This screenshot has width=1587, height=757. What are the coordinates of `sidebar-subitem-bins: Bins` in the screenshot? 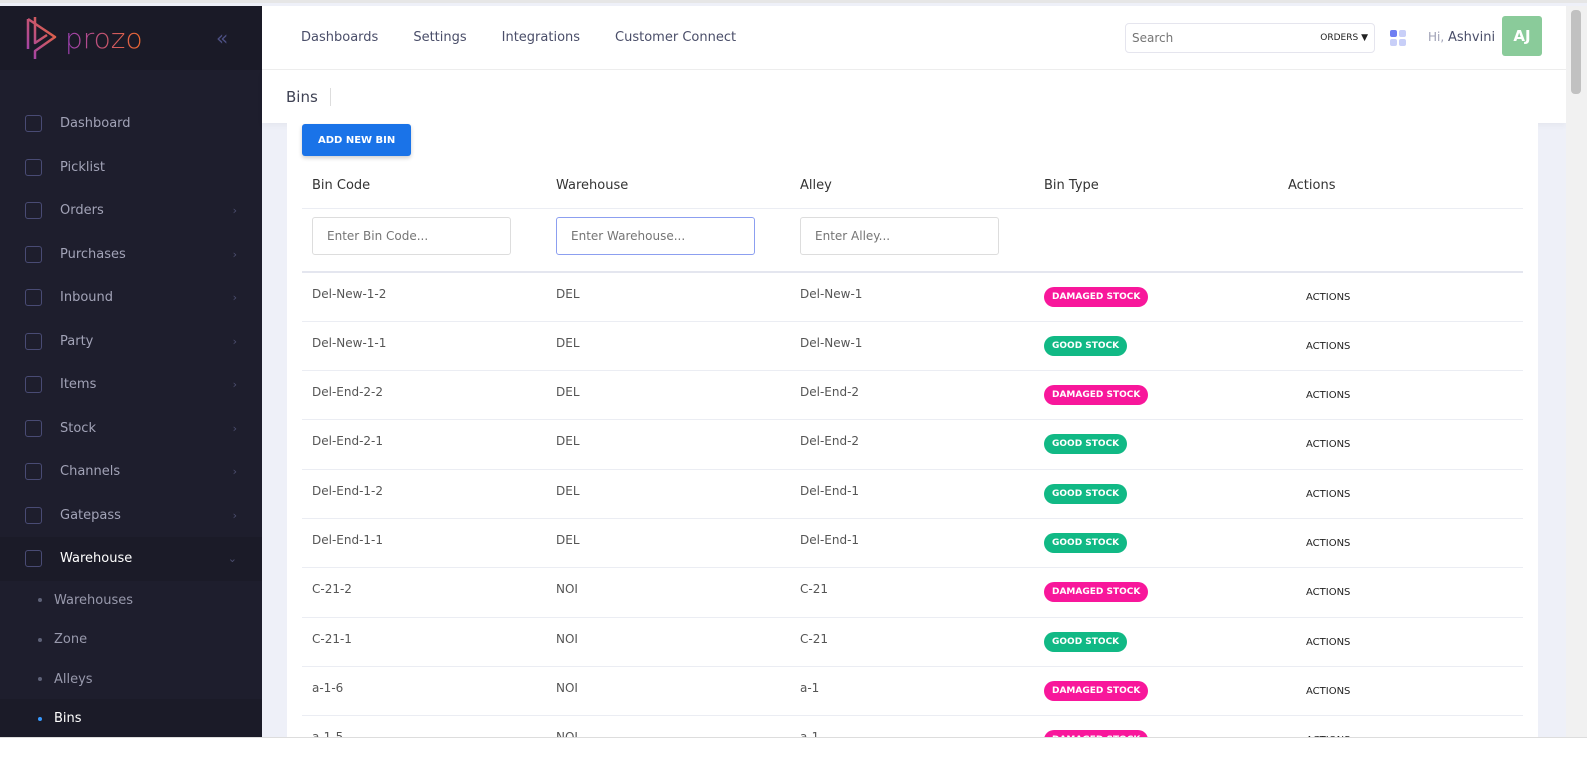 It's located at (131, 719).